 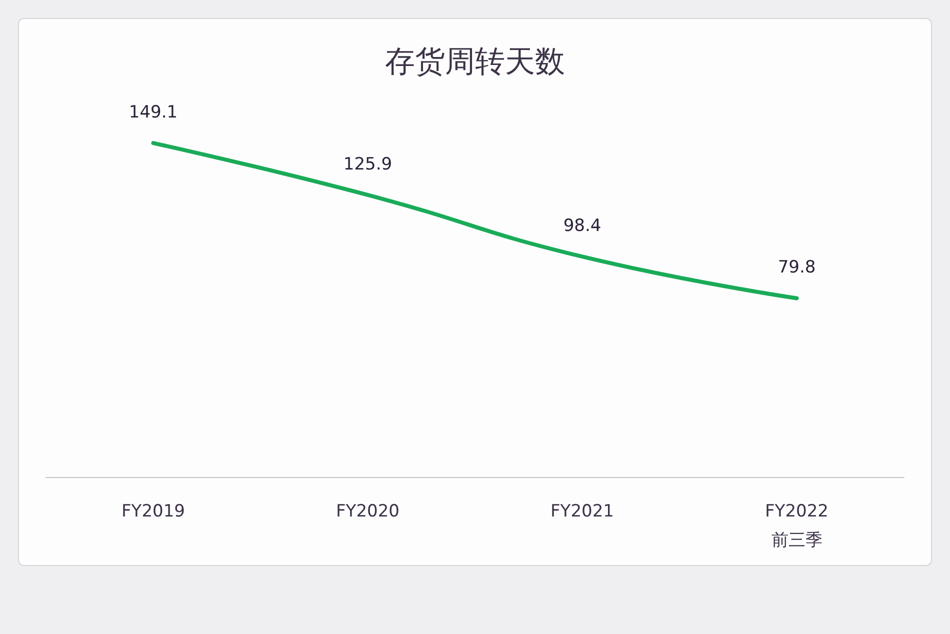 What do you see at coordinates (582, 512) in the screenshot?
I see `x-tick-label: FY2021` at bounding box center [582, 512].